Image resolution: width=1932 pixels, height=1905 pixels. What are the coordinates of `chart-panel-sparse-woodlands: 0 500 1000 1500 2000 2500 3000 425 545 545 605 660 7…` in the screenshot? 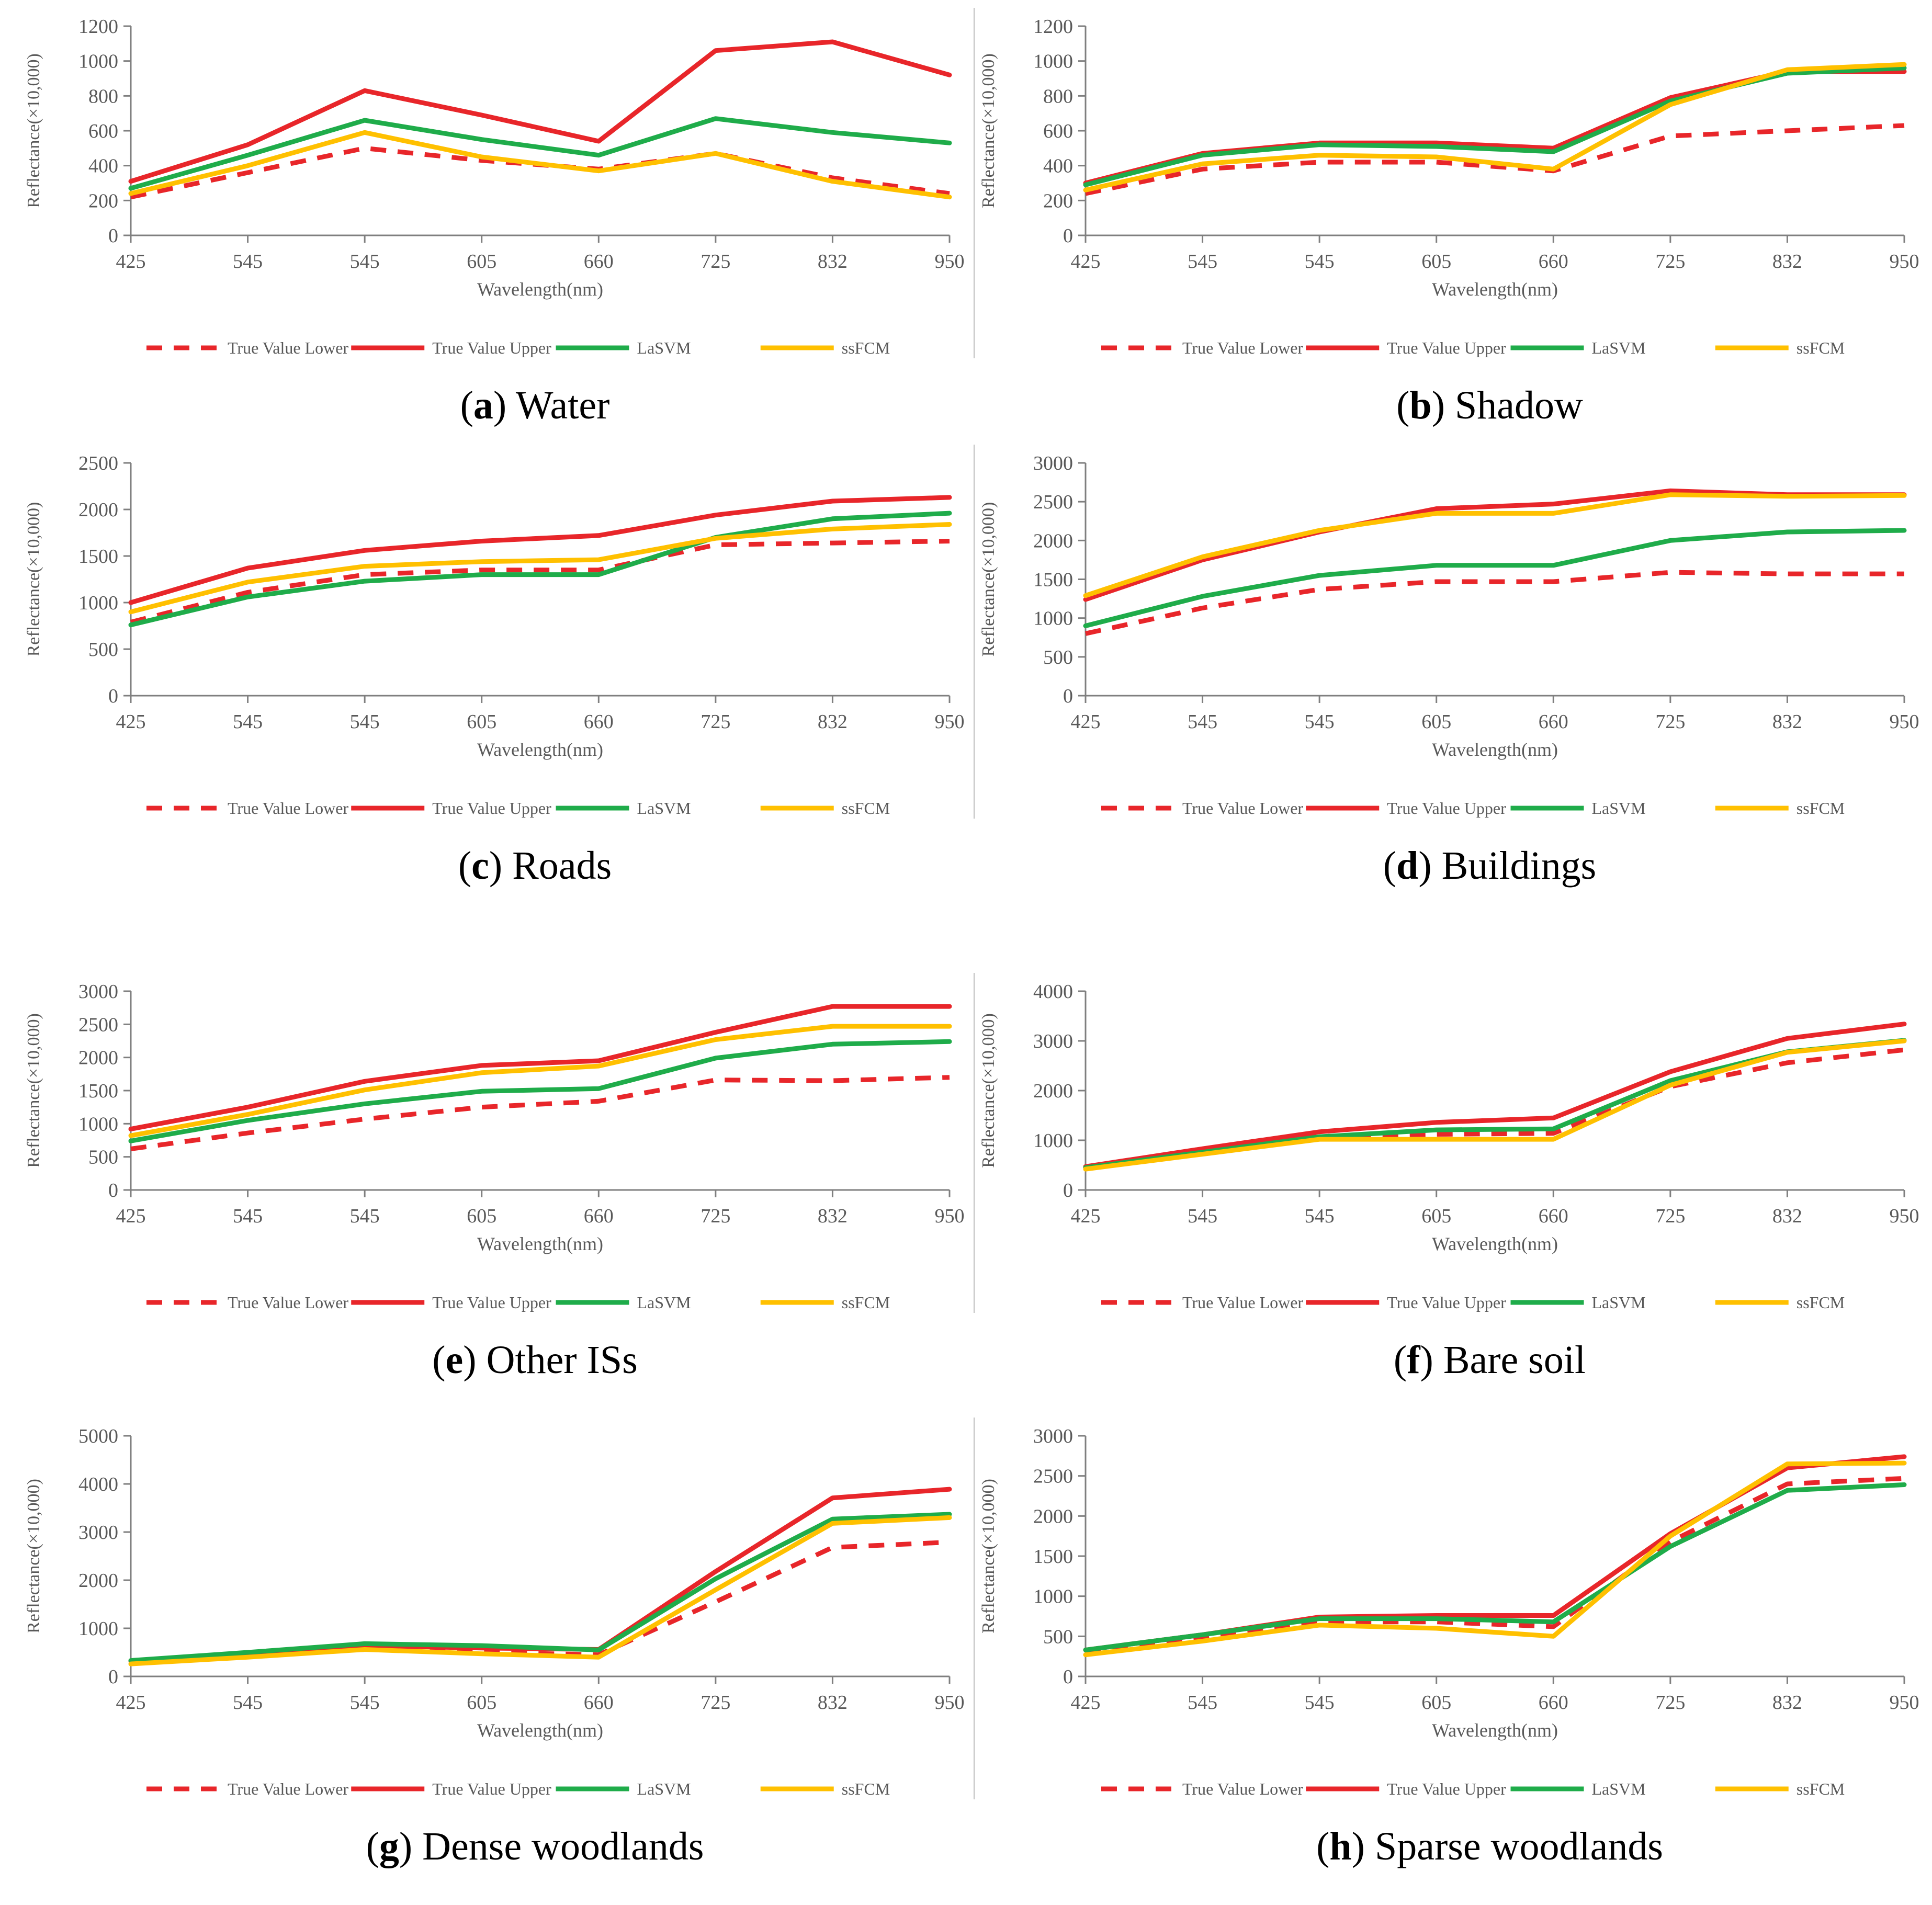 It's located at (1449, 1646).